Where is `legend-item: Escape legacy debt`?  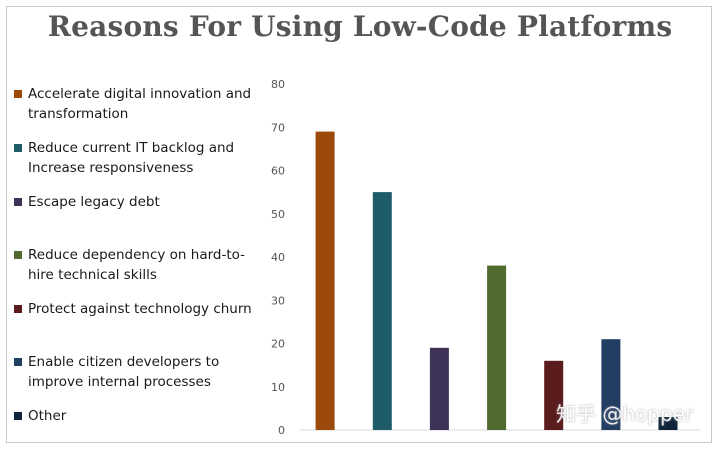 legend-item: Escape legacy debt is located at coordinates (139, 202).